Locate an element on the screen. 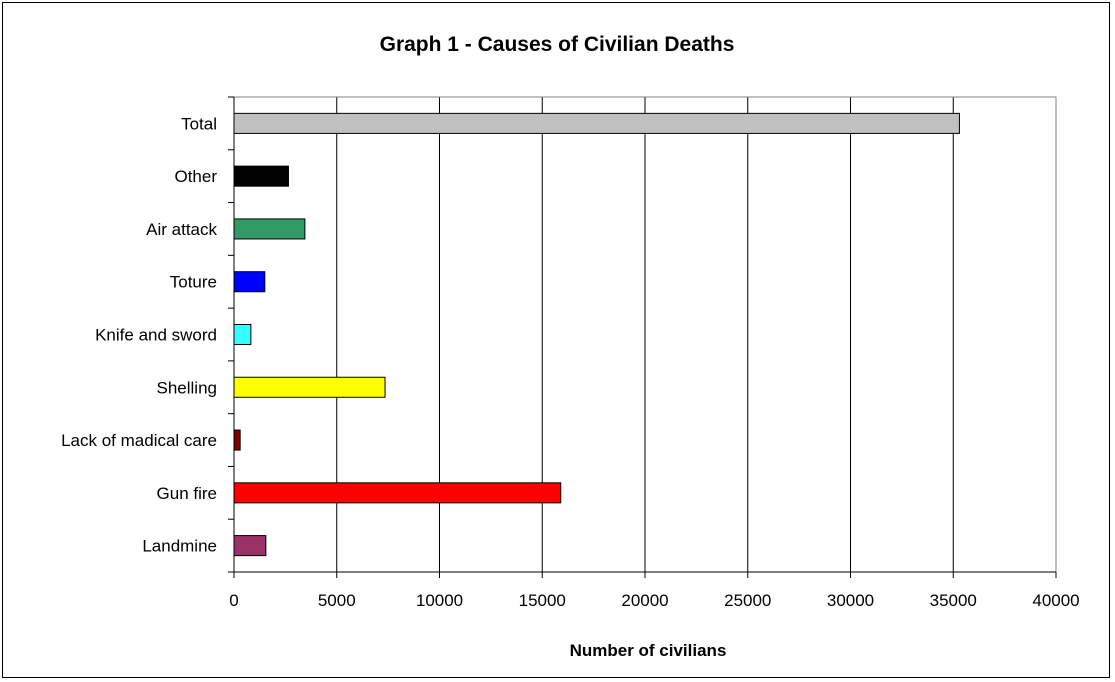  chart-title: Graph 1 - Causes of Civilian Deaths is located at coordinates (557, 44).